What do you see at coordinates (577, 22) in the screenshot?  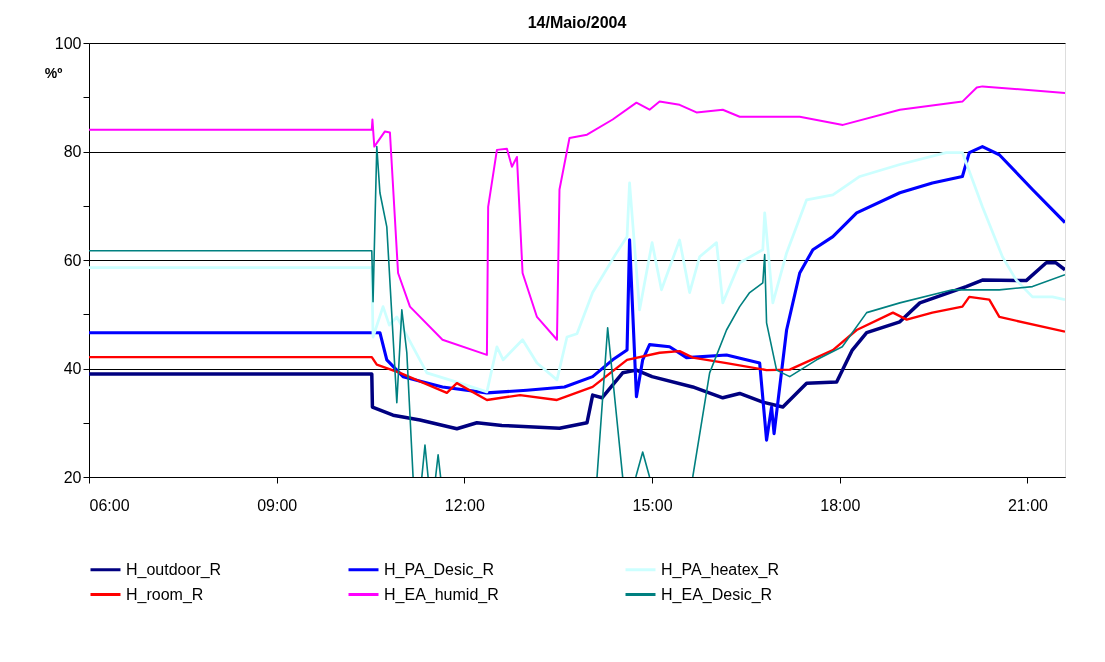 I see `chart-title: 14/Maio/2004` at bounding box center [577, 22].